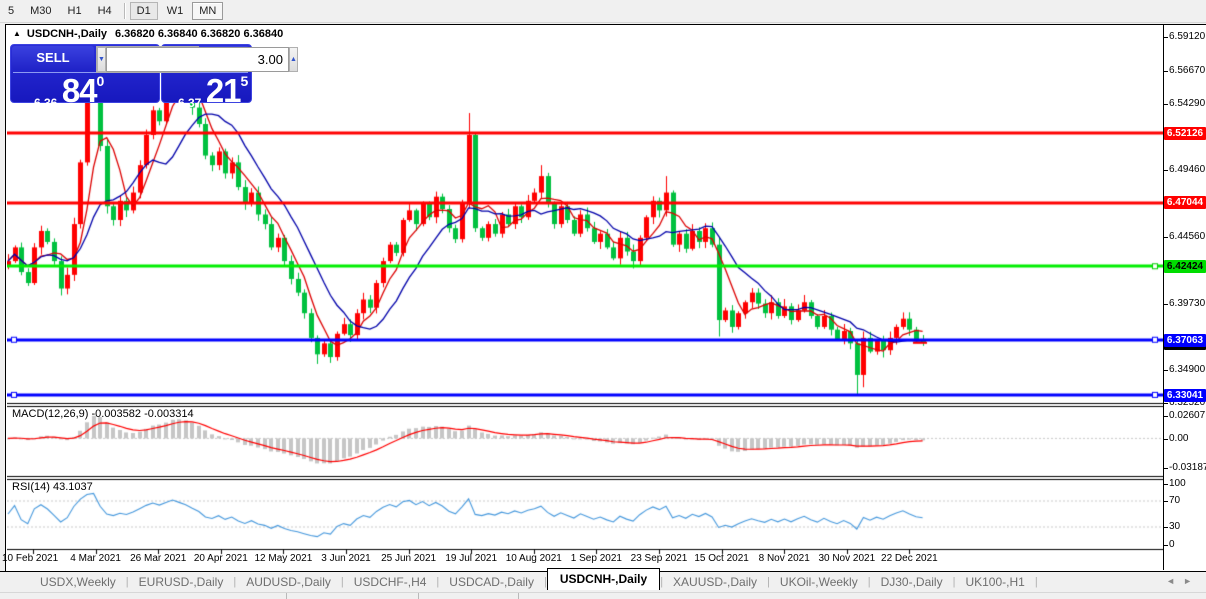 The height and width of the screenshot is (599, 1206). Describe the element at coordinates (1187, 402) in the screenshot. I see `price-axis-label: 6.32520` at that location.